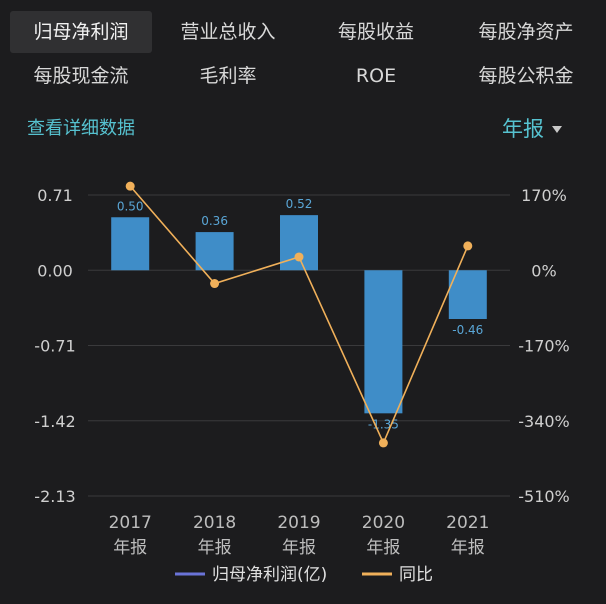 The height and width of the screenshot is (604, 606). What do you see at coordinates (54, 496) in the screenshot?
I see `y-left-tick-label: -2.13` at bounding box center [54, 496].